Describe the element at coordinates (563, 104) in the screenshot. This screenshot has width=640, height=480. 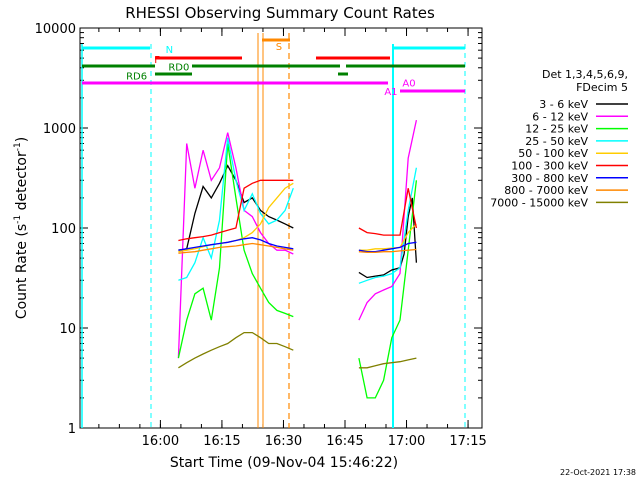
I see `legend-label: 3 - 6 keV` at that location.